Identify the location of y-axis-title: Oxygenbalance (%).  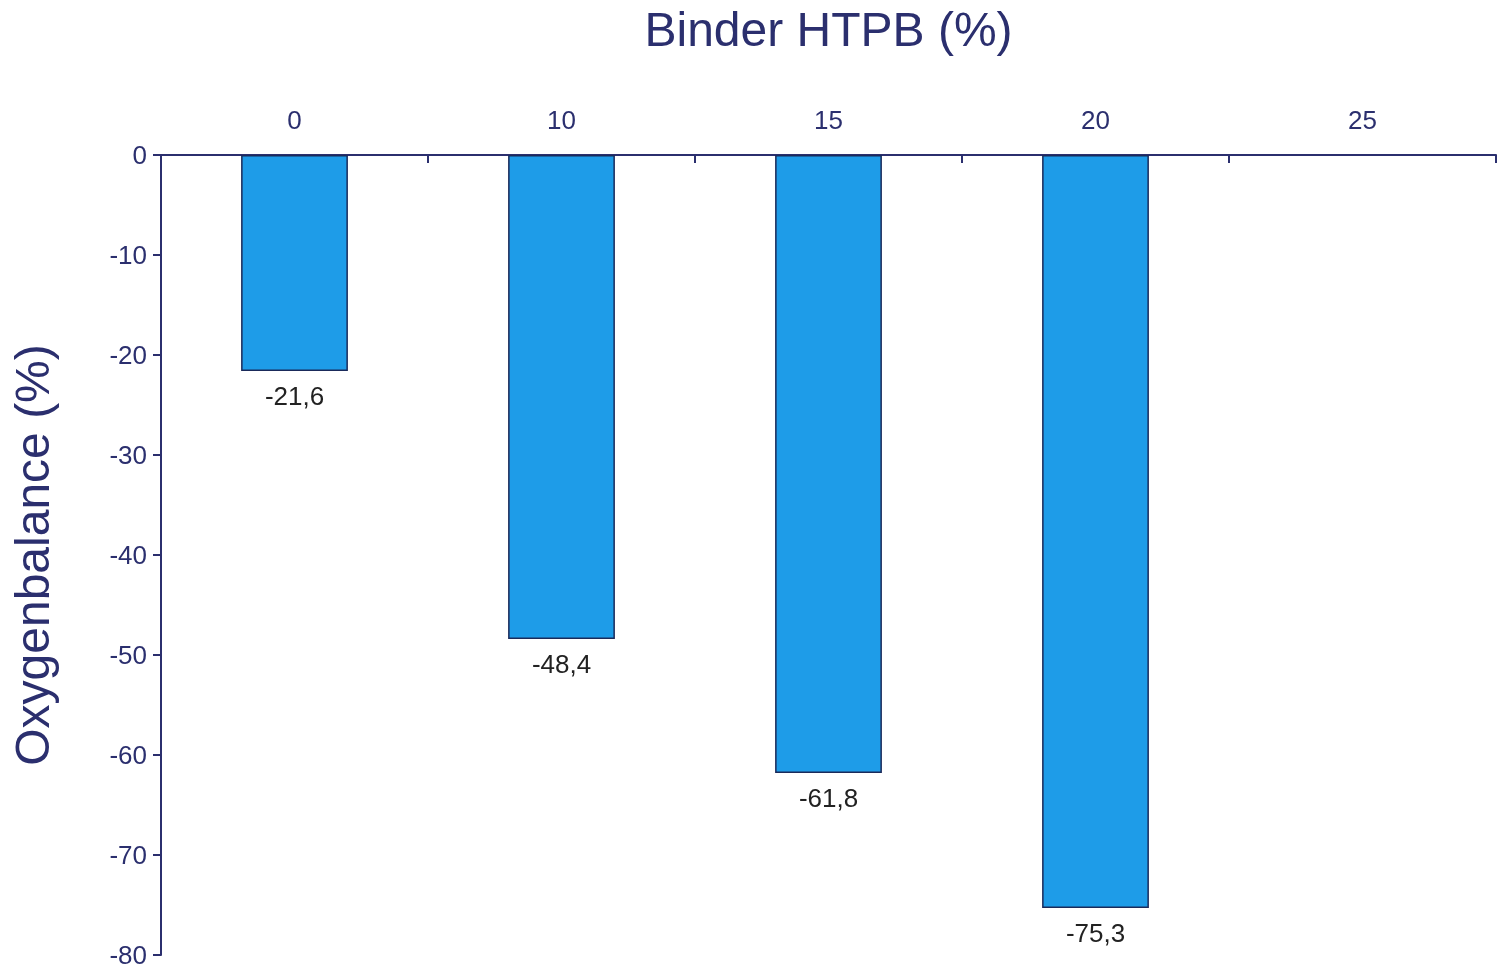
(32, 555).